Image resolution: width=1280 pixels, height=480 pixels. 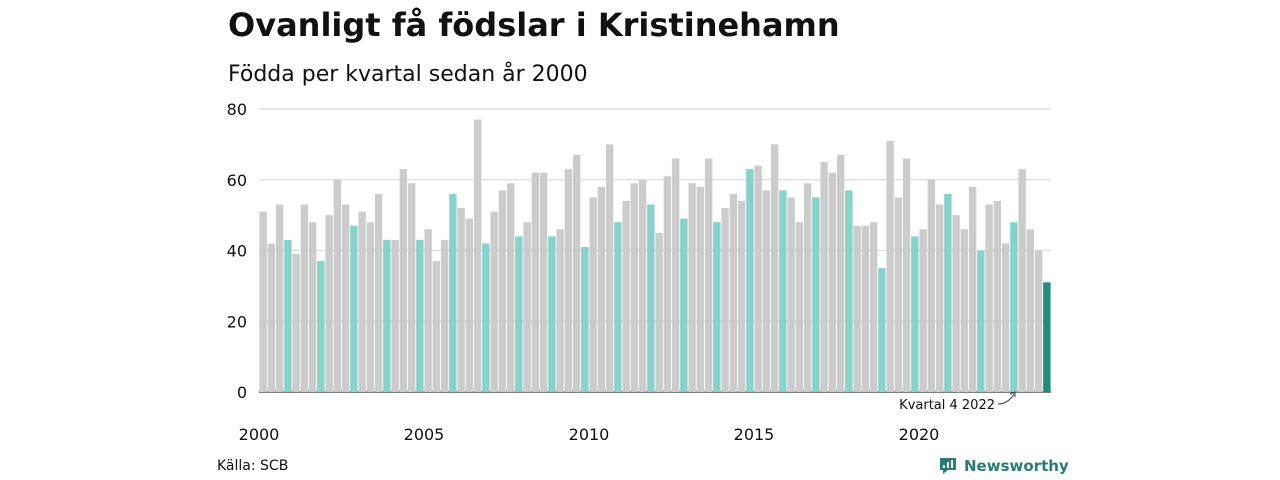 What do you see at coordinates (947, 405) in the screenshot?
I see `annotation-label: Kvartal 4 2022` at bounding box center [947, 405].